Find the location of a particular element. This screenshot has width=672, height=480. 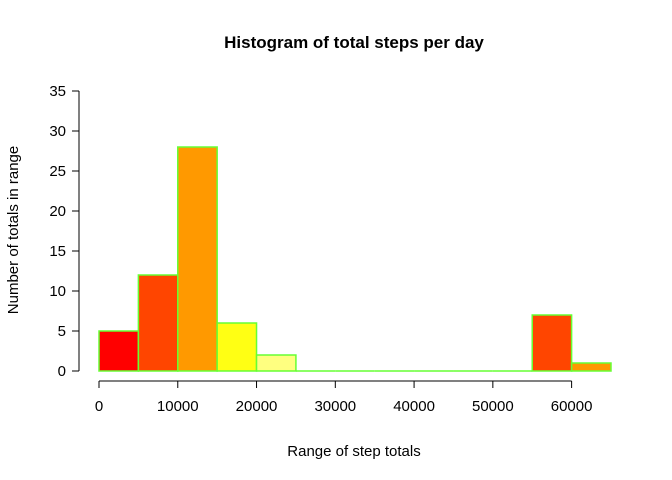

x-tick-label: 60000 is located at coordinates (572, 406).